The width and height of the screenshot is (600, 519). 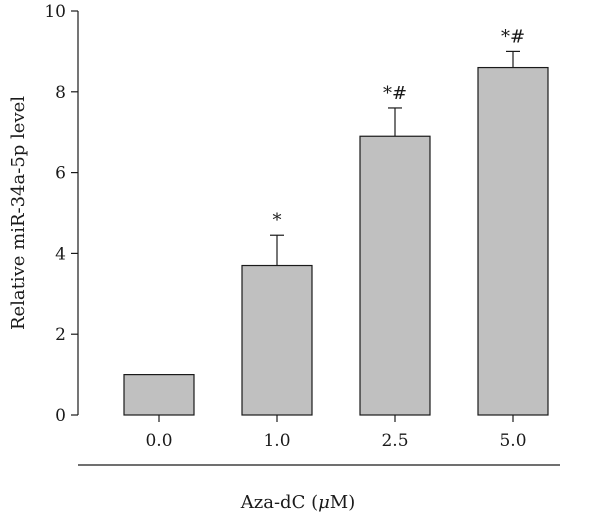 I want to click on y-tick-label-3: 6, so click(x=60, y=174).